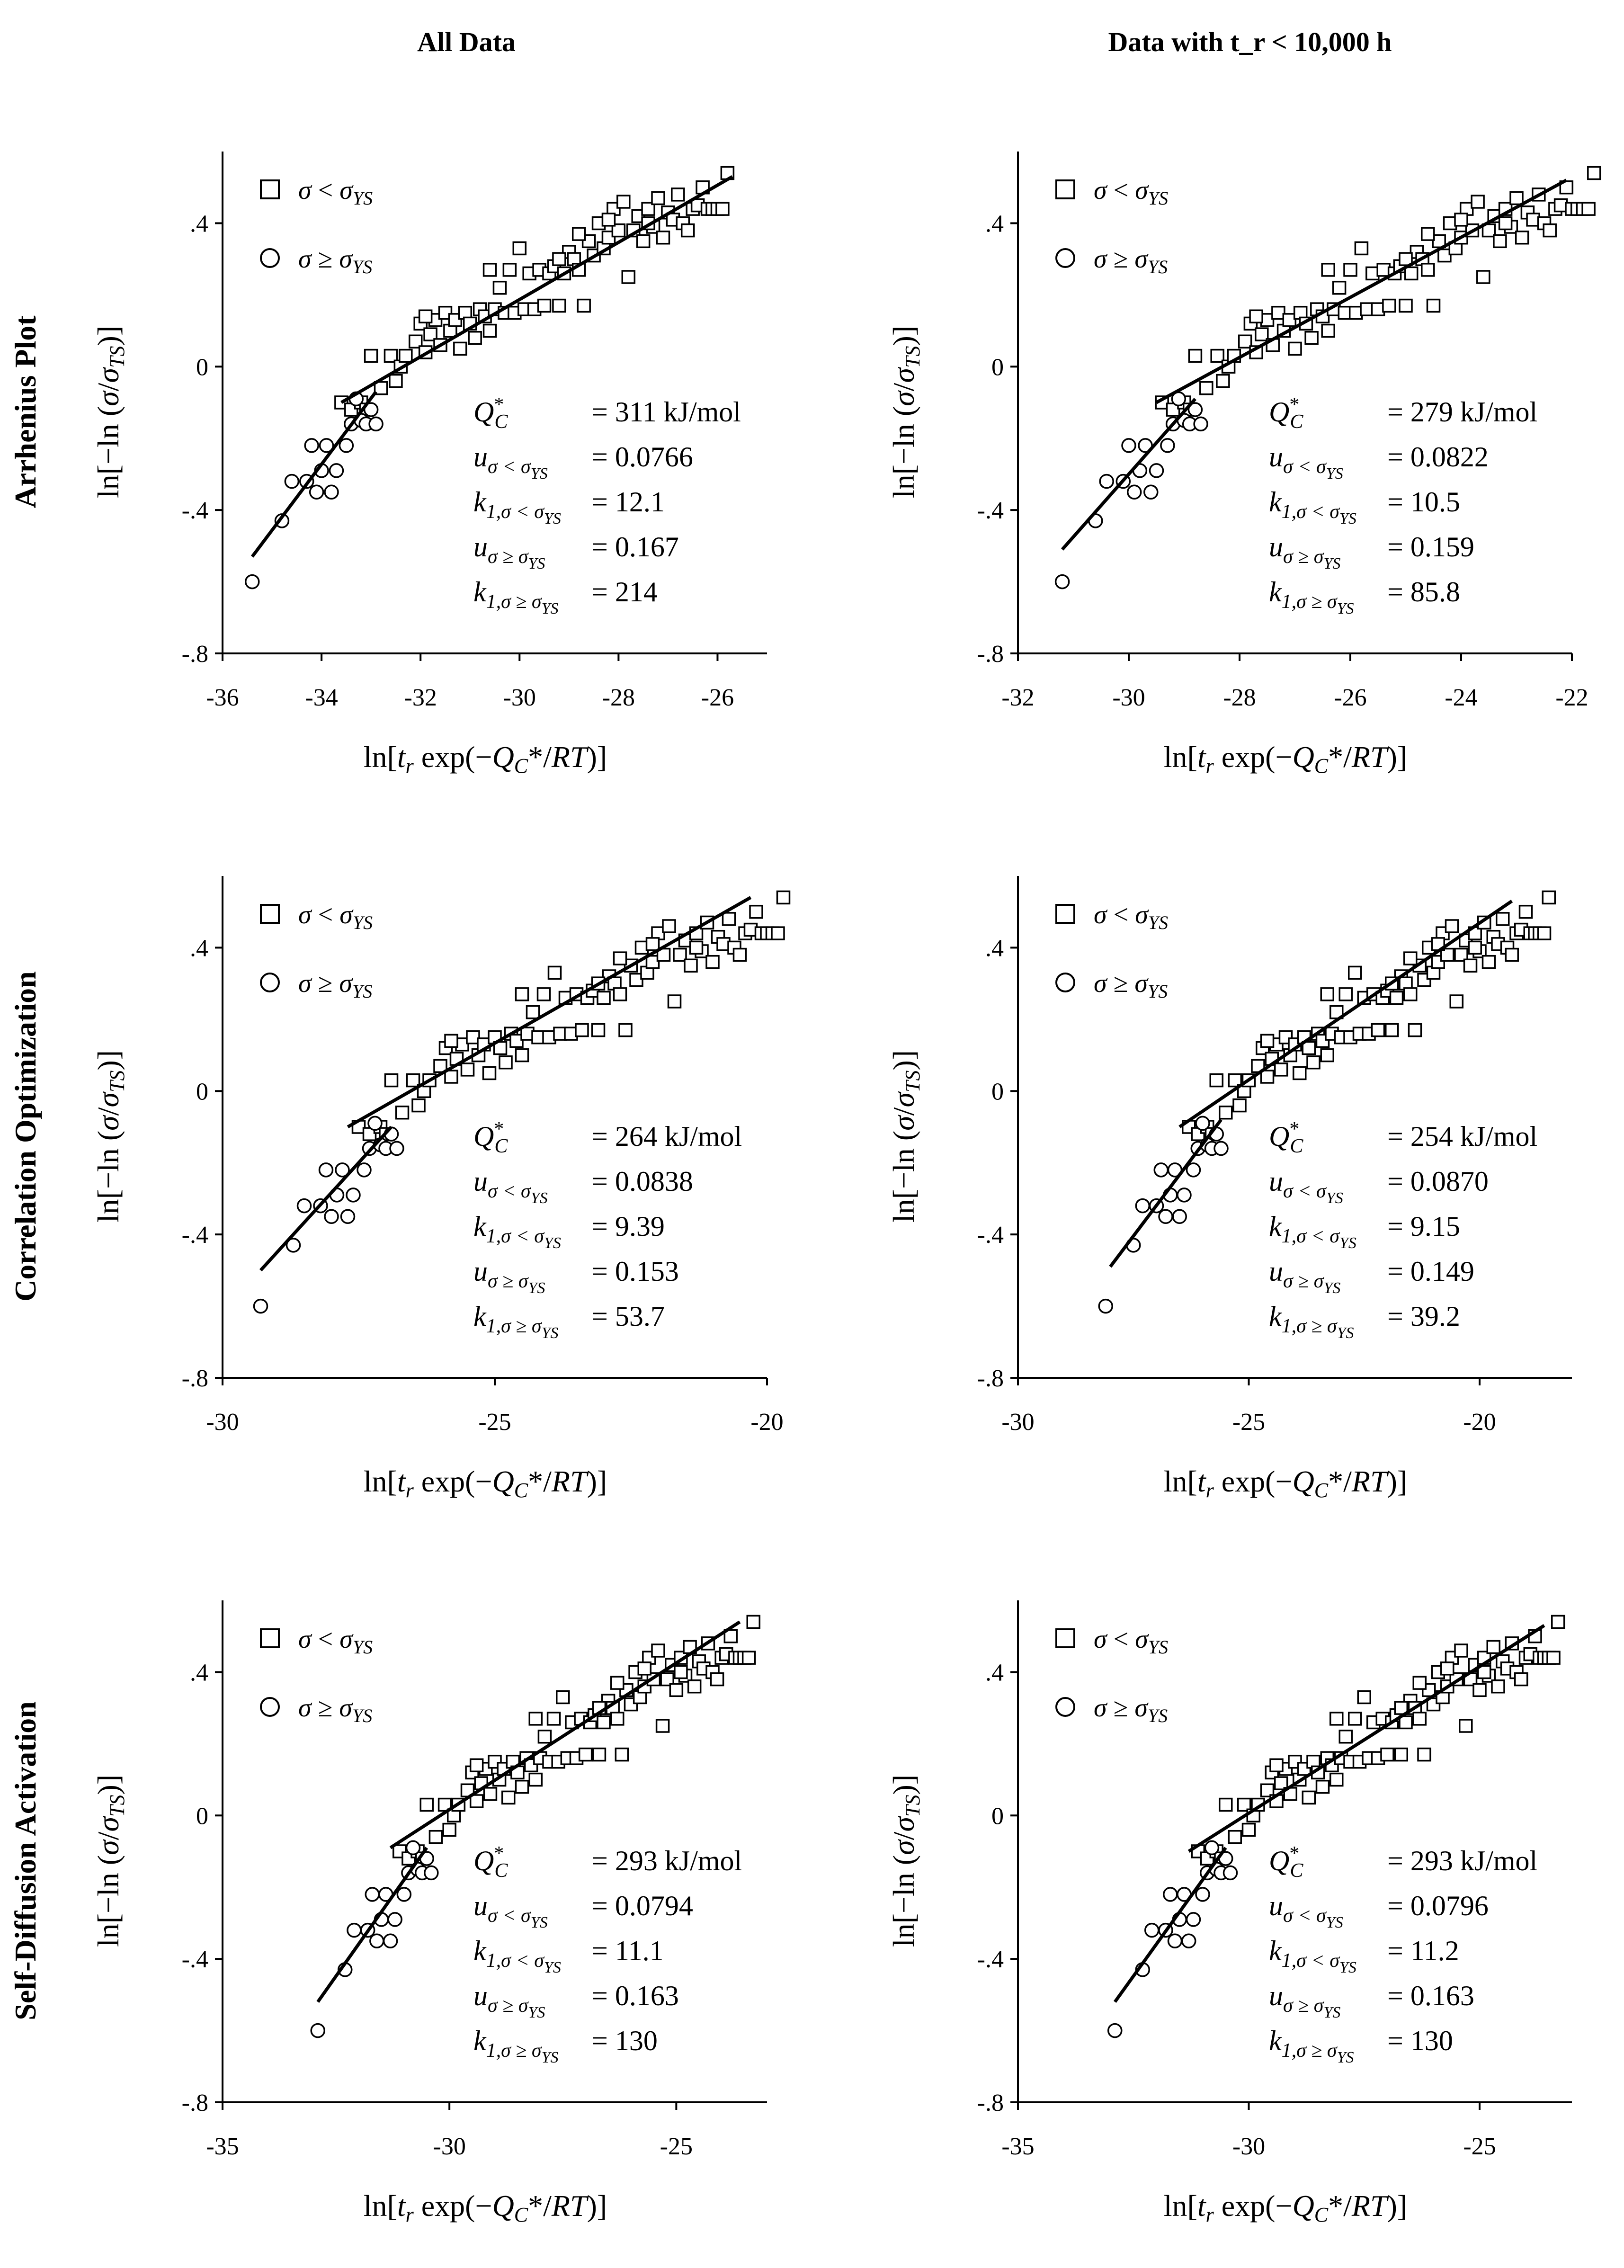 This screenshot has width=1624, height=2268. Describe the element at coordinates (625, 2040) in the screenshot. I see `stat-value: = 130` at that location.